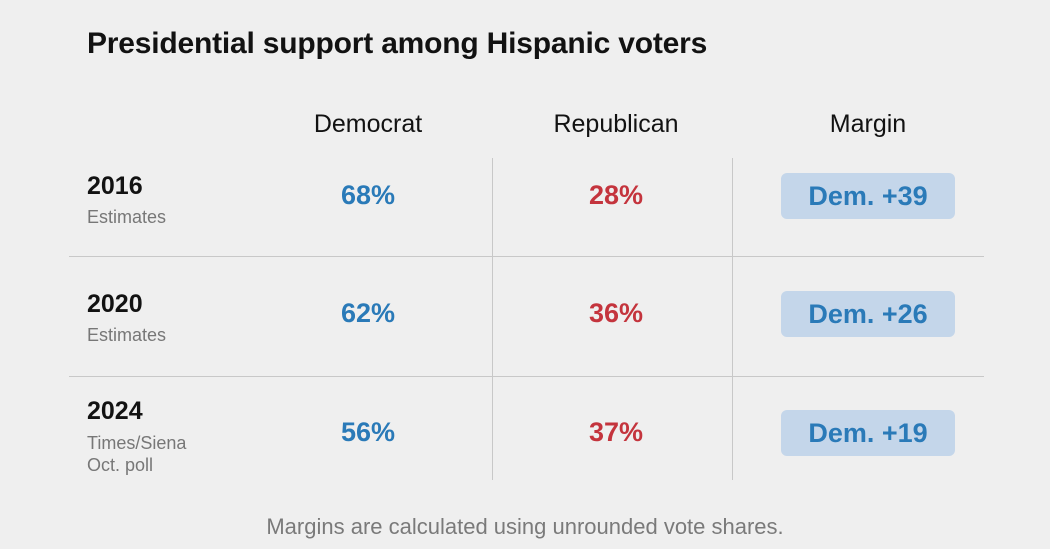 This screenshot has width=1050, height=549. I want to click on column-header-democrat: Democrat, so click(368, 124).